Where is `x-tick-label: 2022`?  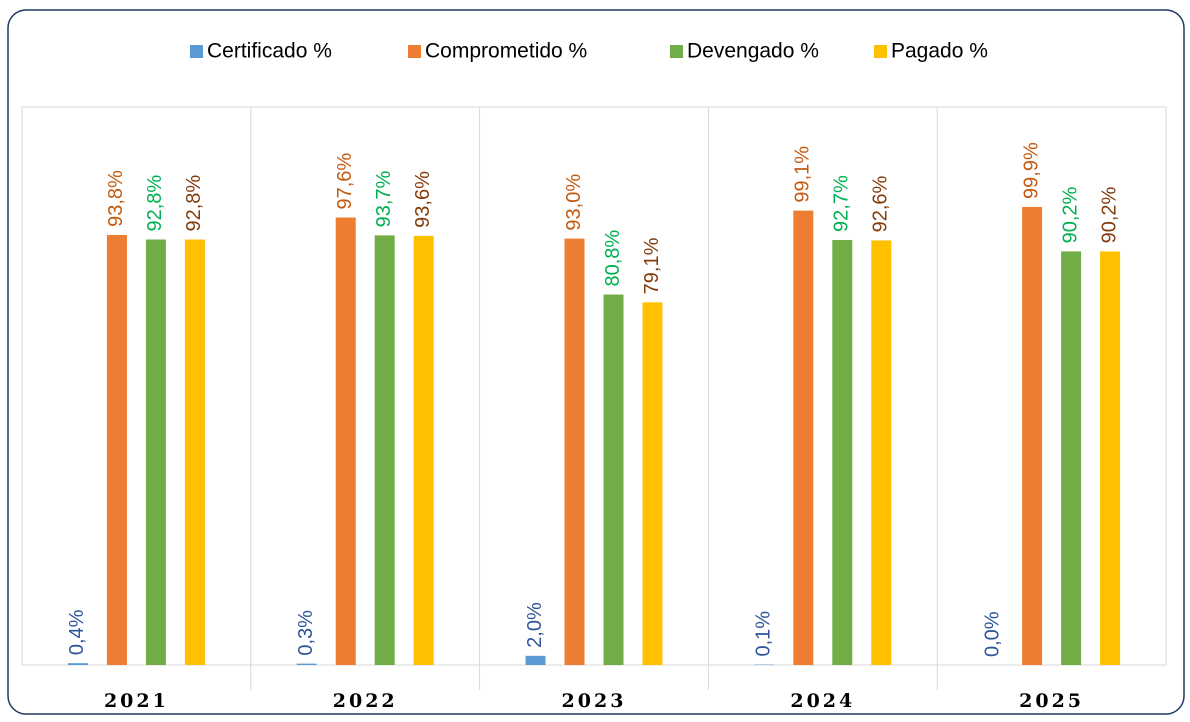 x-tick-label: 2022 is located at coordinates (365, 701).